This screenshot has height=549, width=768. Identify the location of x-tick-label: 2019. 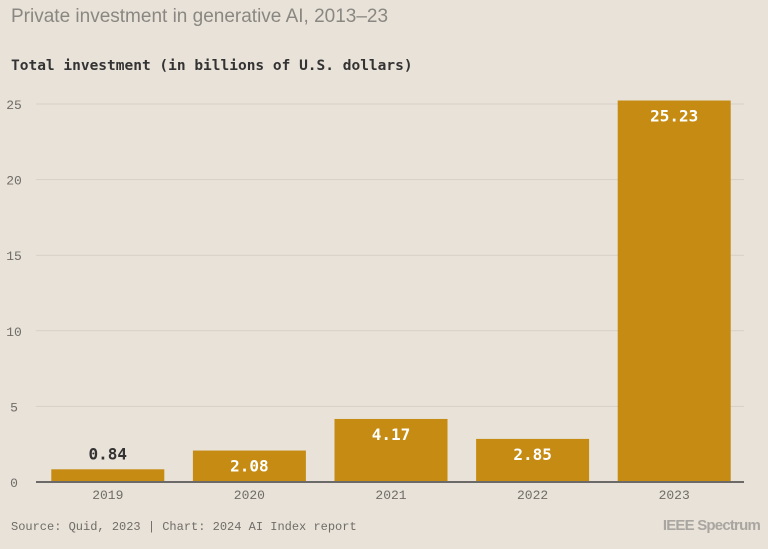
(107, 495).